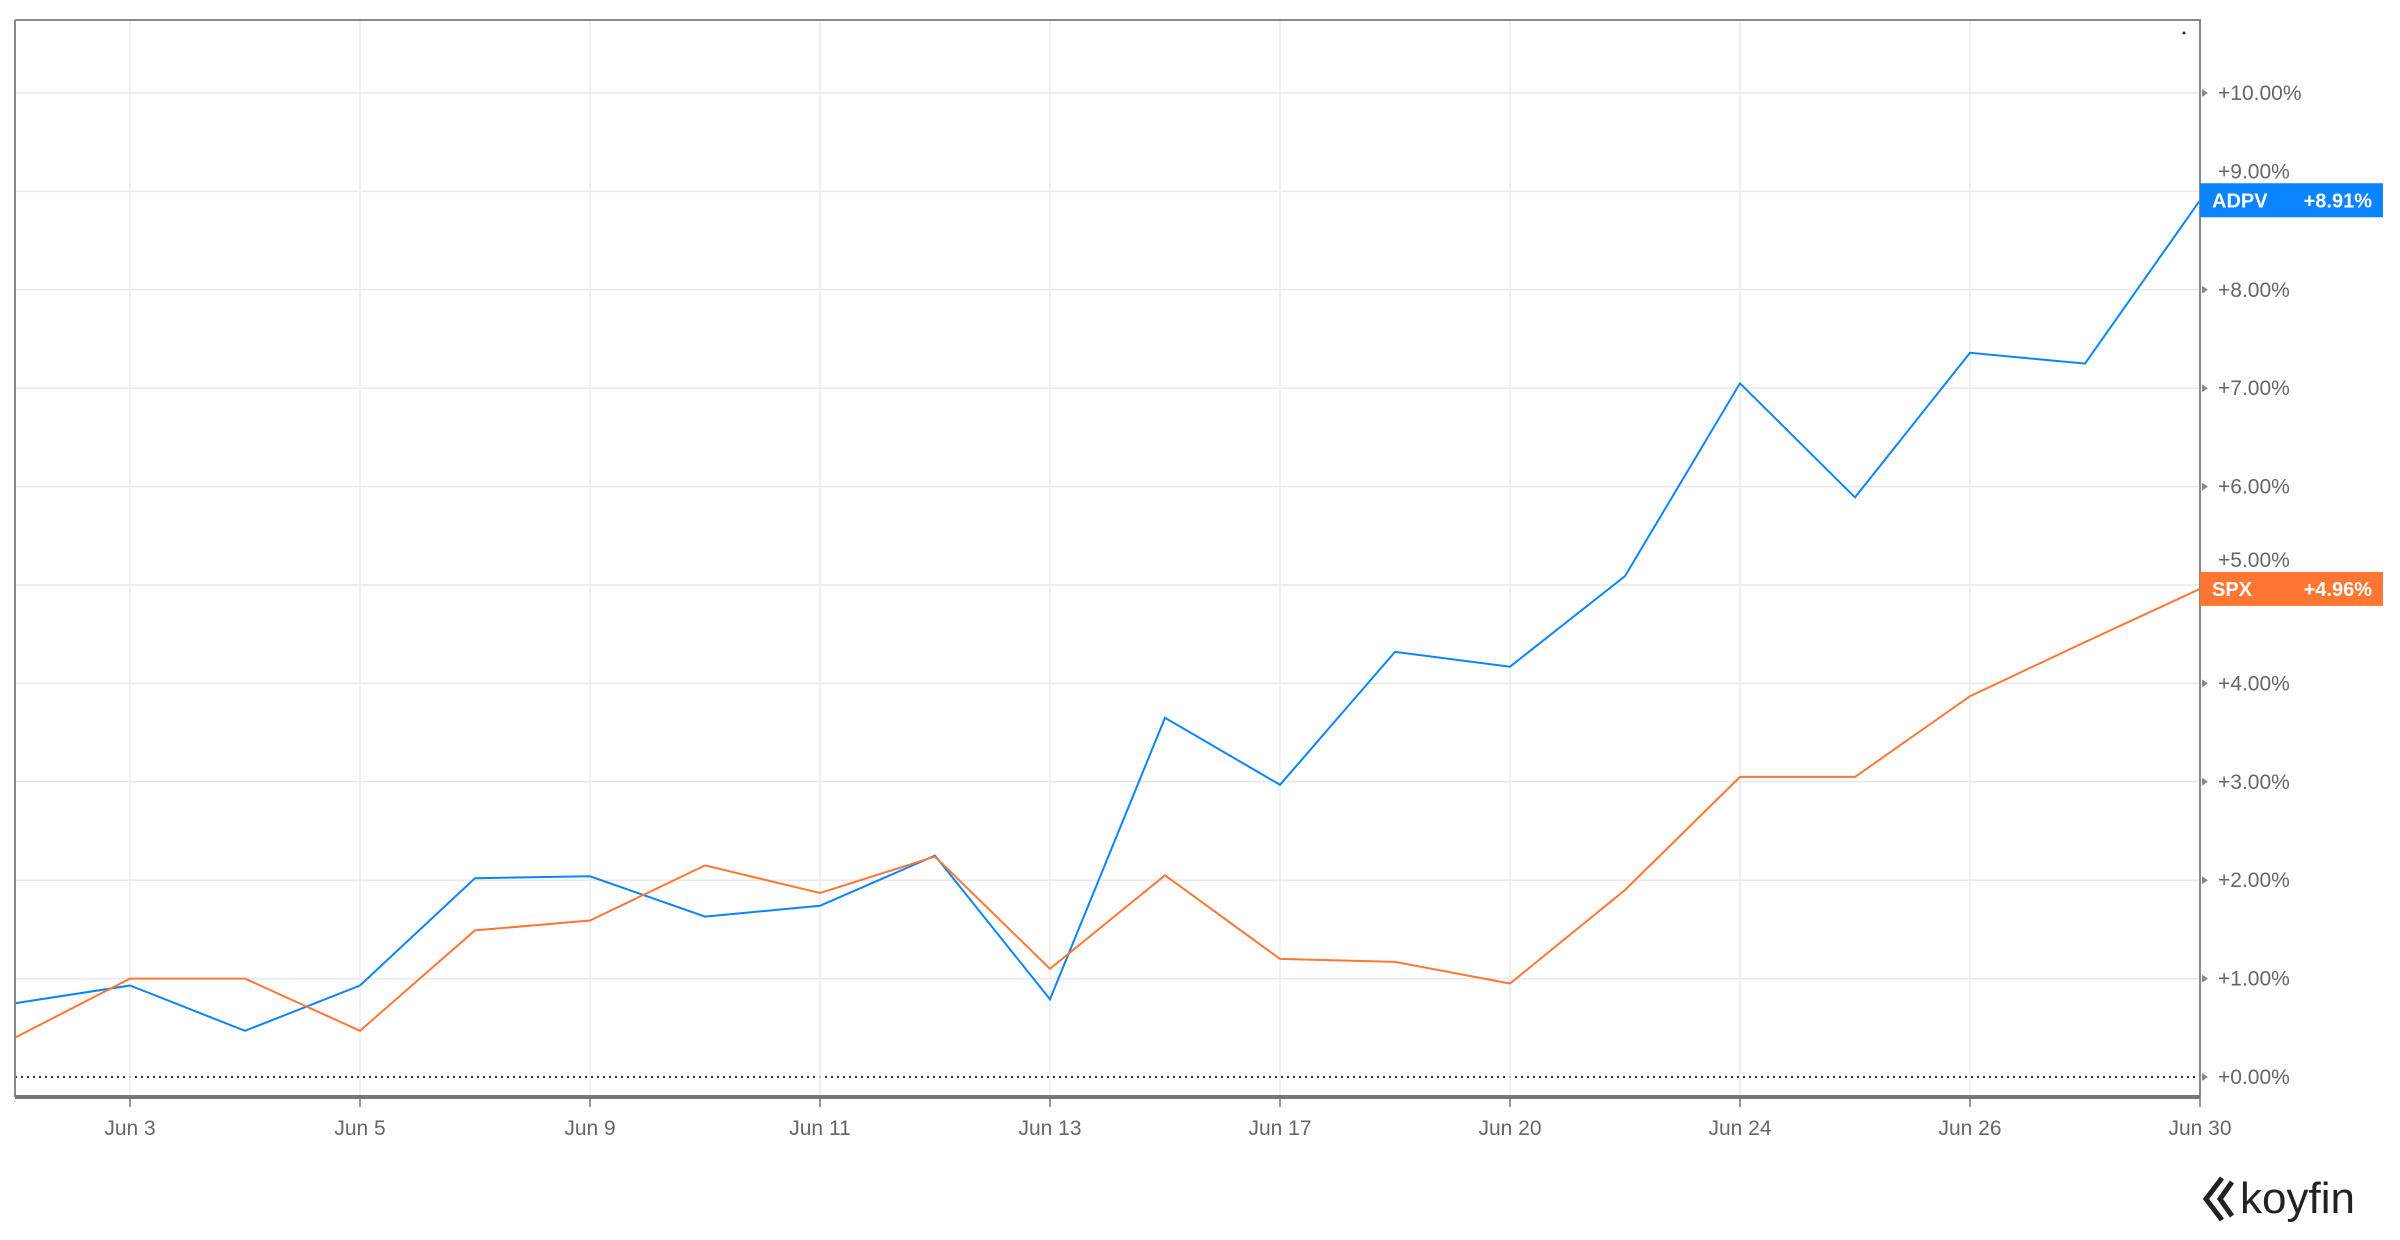 The image size is (2400, 1240). Describe the element at coordinates (2254, 171) in the screenshot. I see `y-tick-label: +9.00%` at that location.